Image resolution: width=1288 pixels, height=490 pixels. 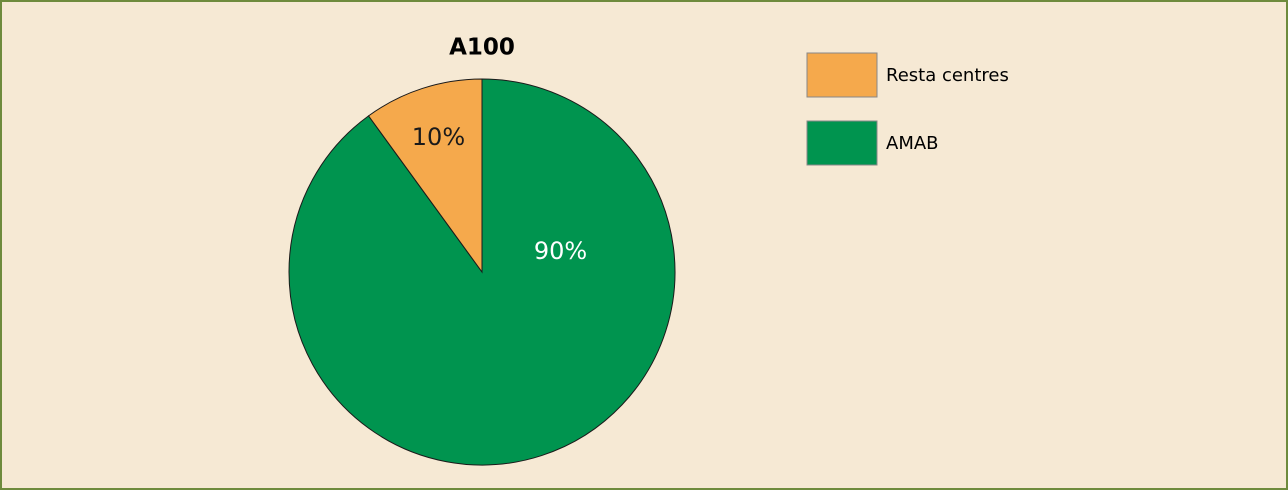 What do you see at coordinates (912, 143) in the screenshot?
I see `legend-label: AMAB` at bounding box center [912, 143].